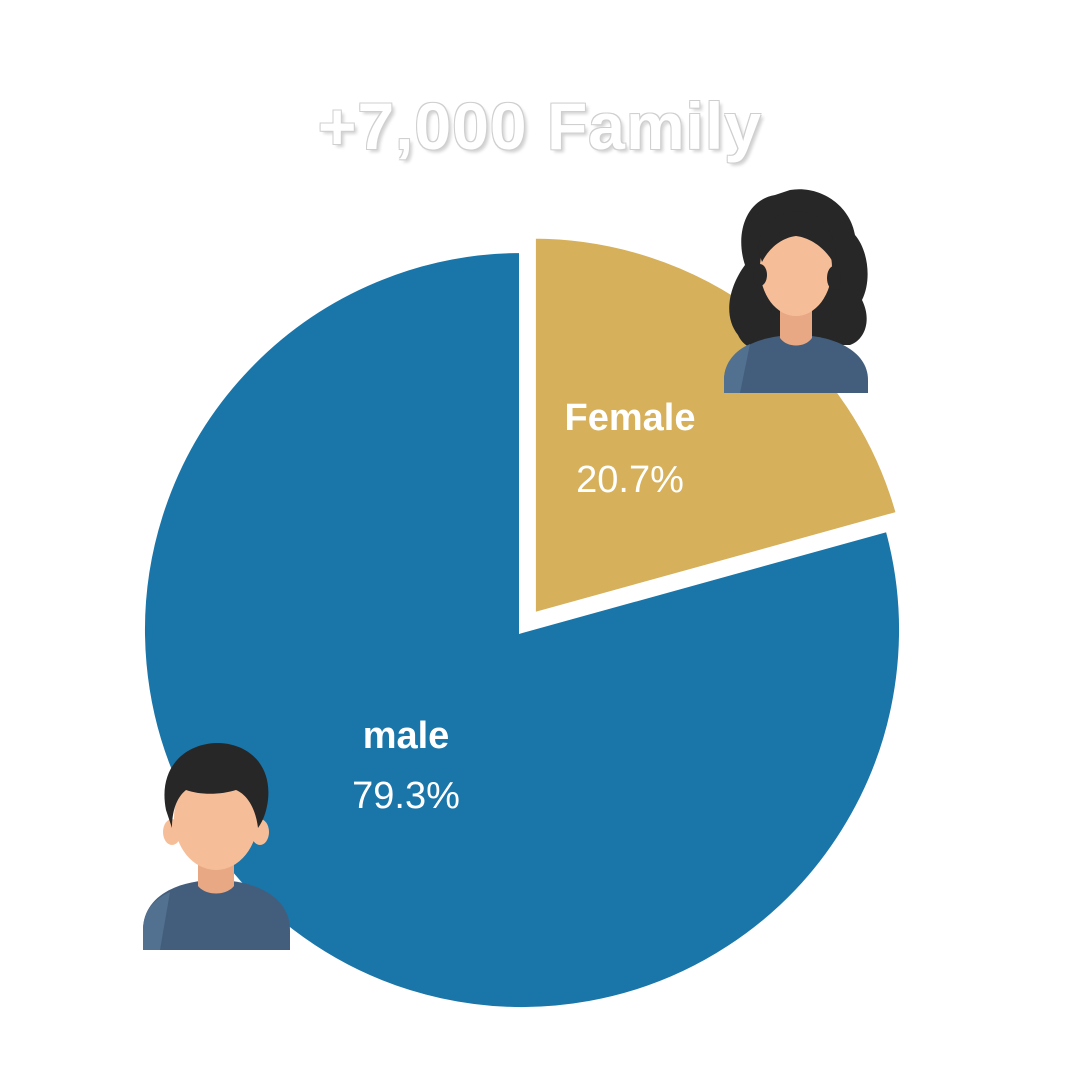 This screenshot has width=1080, height=1080. Describe the element at coordinates (406, 796) in the screenshot. I see `slice-value-male: 79.3%` at that location.